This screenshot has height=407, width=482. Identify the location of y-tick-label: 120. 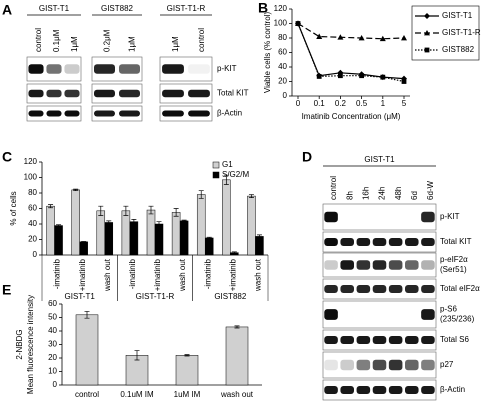
(31, 161).